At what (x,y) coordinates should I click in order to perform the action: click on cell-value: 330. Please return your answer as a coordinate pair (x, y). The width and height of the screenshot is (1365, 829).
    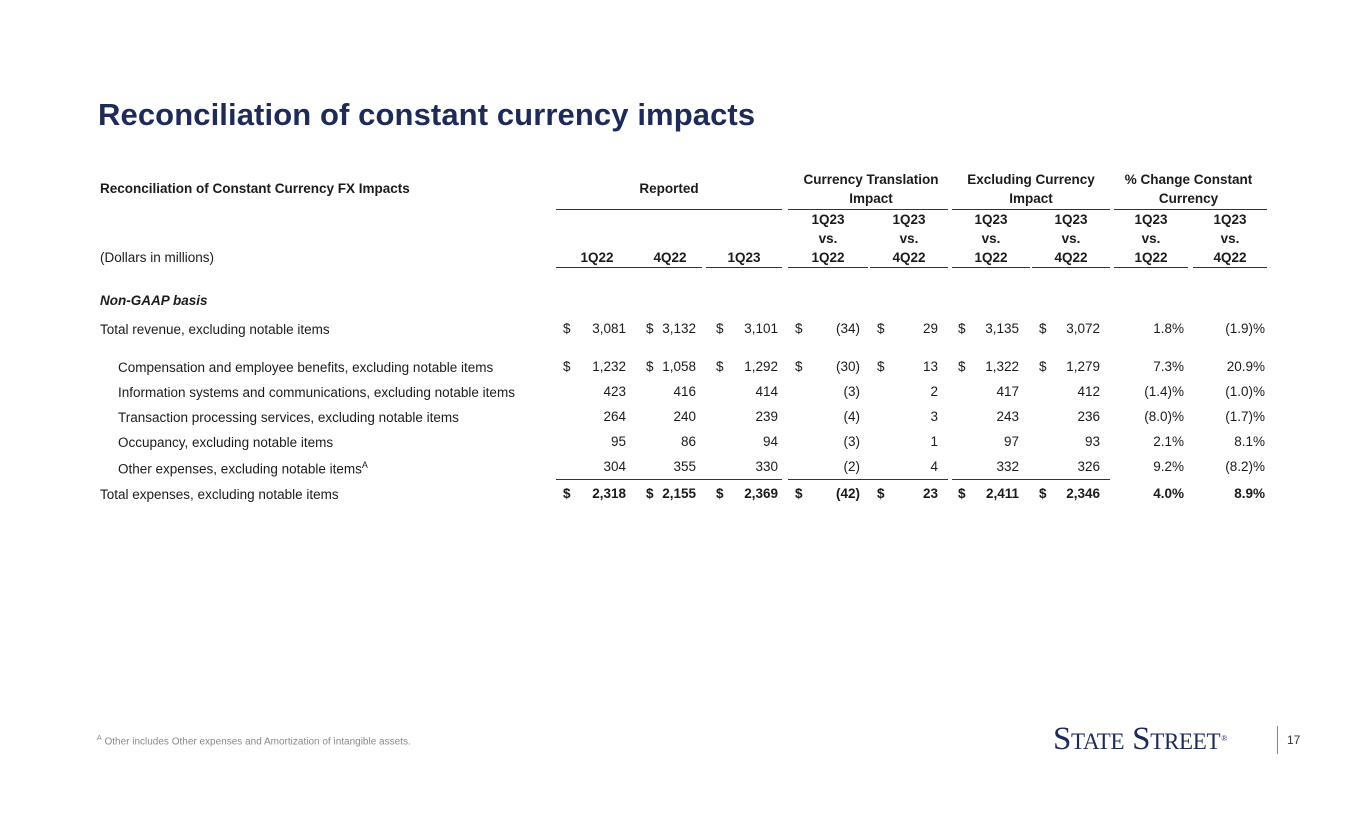
    Looking at the image, I should click on (766, 466).